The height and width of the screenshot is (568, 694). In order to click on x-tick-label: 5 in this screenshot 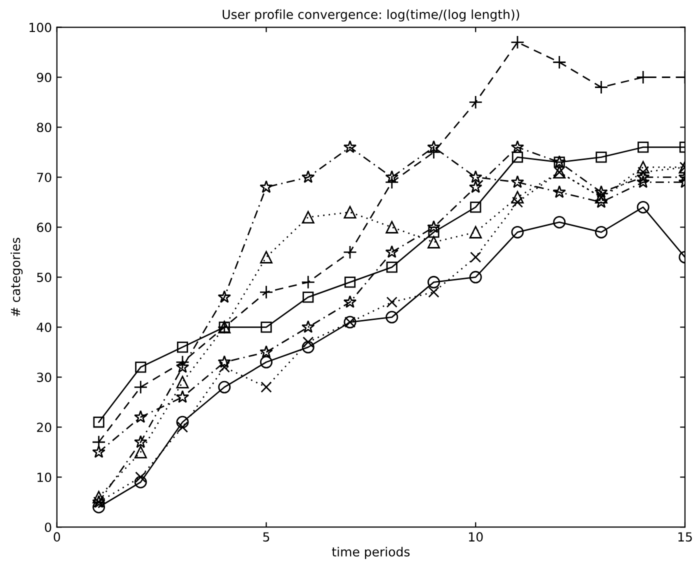, I will do `click(266, 537)`.